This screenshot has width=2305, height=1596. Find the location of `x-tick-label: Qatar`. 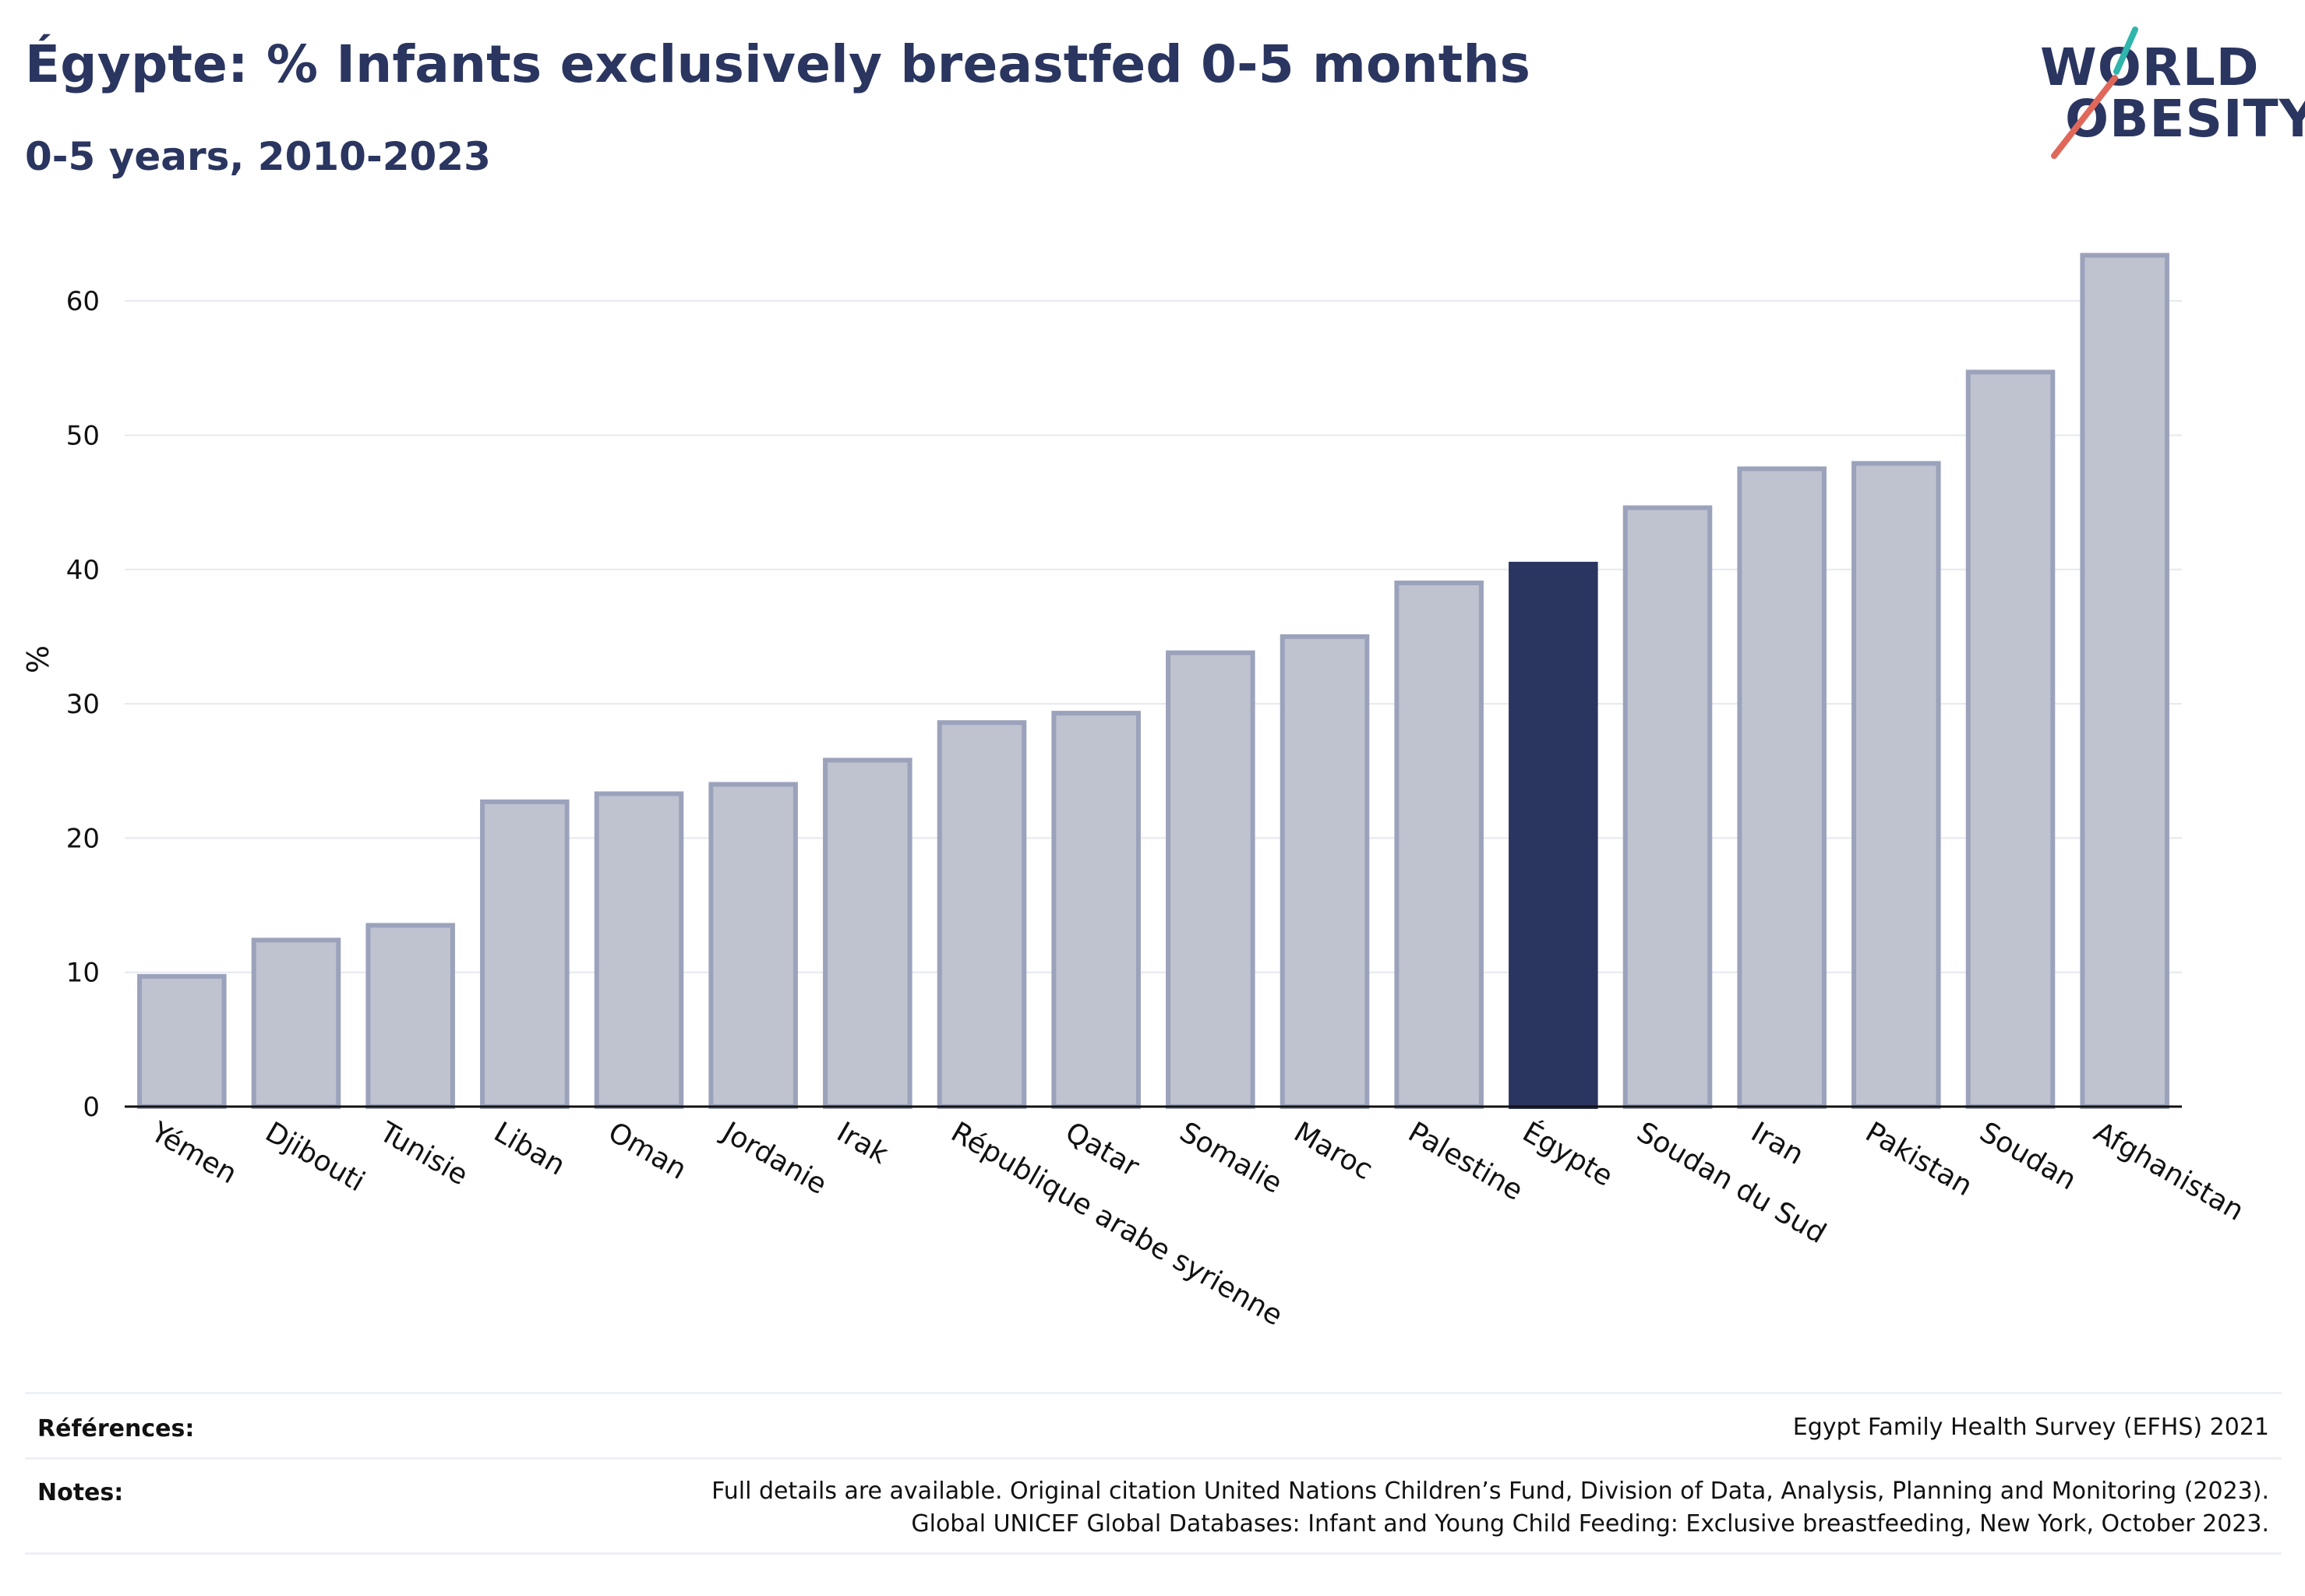

x-tick-label: Qatar is located at coordinates (1102, 1149).